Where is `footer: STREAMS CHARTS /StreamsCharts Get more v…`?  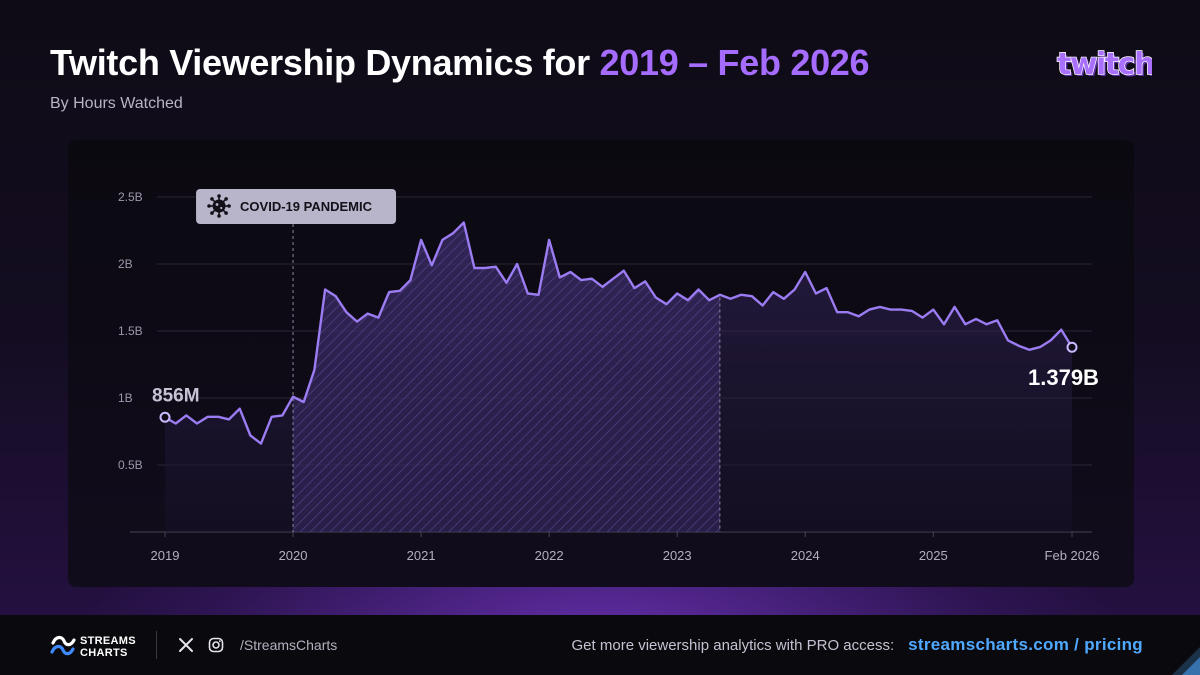
footer: STREAMS CHARTS /StreamsCharts Get more v… is located at coordinates (600, 645).